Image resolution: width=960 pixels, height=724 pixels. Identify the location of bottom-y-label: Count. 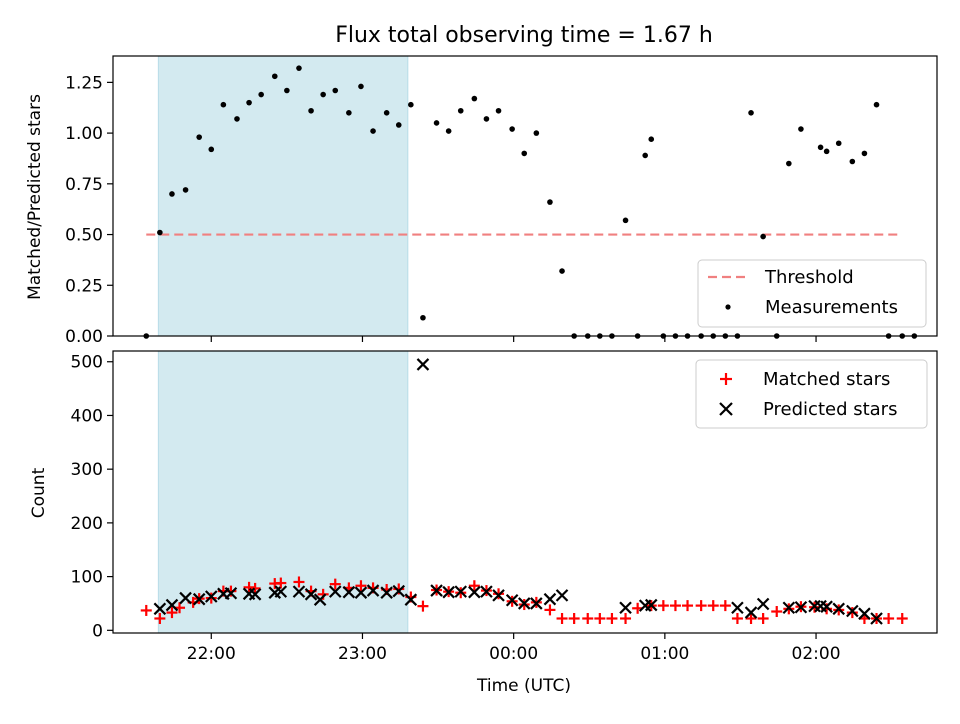
(39, 492).